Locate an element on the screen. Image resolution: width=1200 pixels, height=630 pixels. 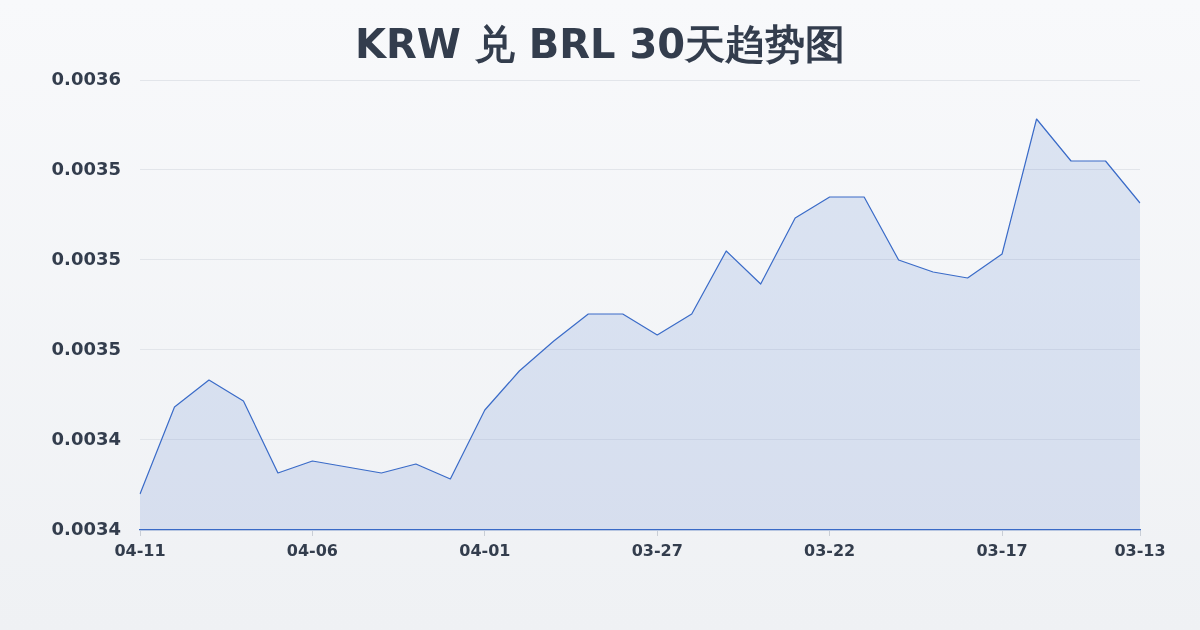
x-tick-label: 04-11 is located at coordinates (140, 550).